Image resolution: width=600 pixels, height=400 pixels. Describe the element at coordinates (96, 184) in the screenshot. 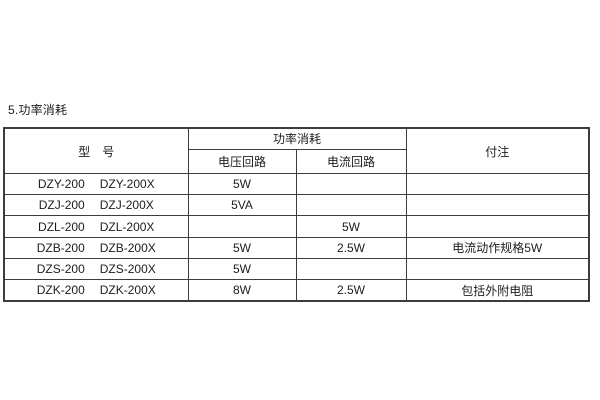

I see `model-cell: DZY-200 DZY-200X` at that location.